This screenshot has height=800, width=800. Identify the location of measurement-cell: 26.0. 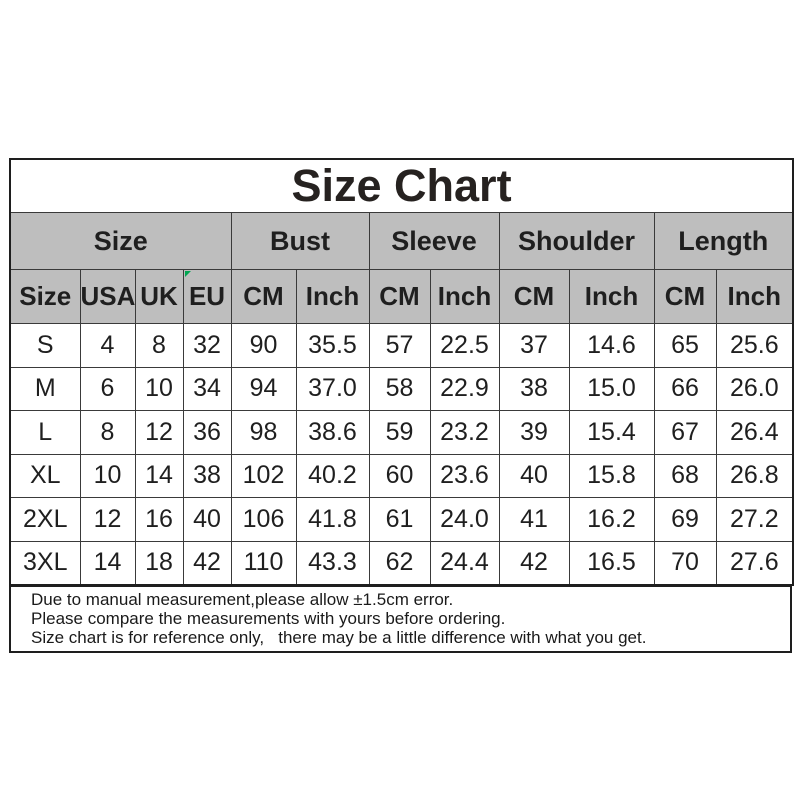
(754, 388).